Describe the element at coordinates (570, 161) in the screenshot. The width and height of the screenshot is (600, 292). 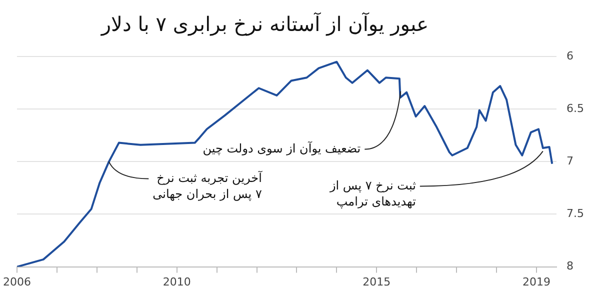
I see `y-tick-label: 7` at that location.